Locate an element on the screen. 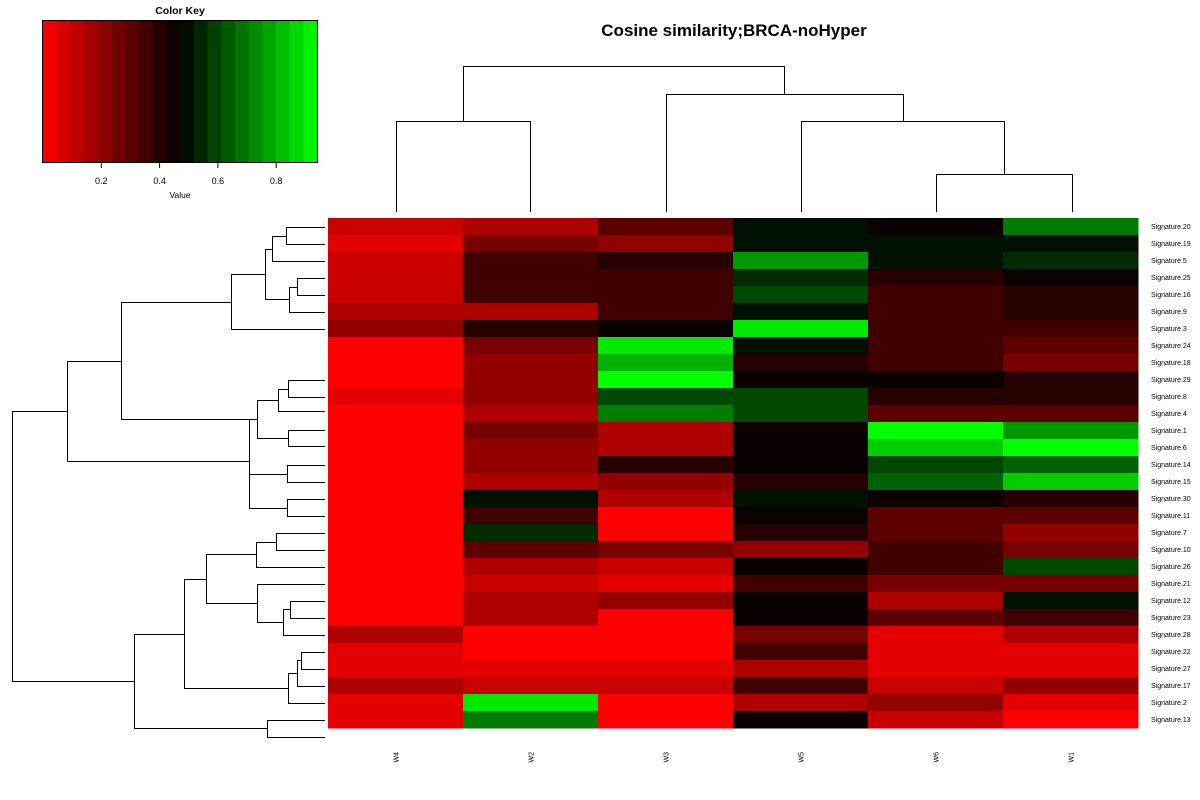 This screenshot has width=1200, height=800. row-label: Signature.6 is located at coordinates (1169, 448).